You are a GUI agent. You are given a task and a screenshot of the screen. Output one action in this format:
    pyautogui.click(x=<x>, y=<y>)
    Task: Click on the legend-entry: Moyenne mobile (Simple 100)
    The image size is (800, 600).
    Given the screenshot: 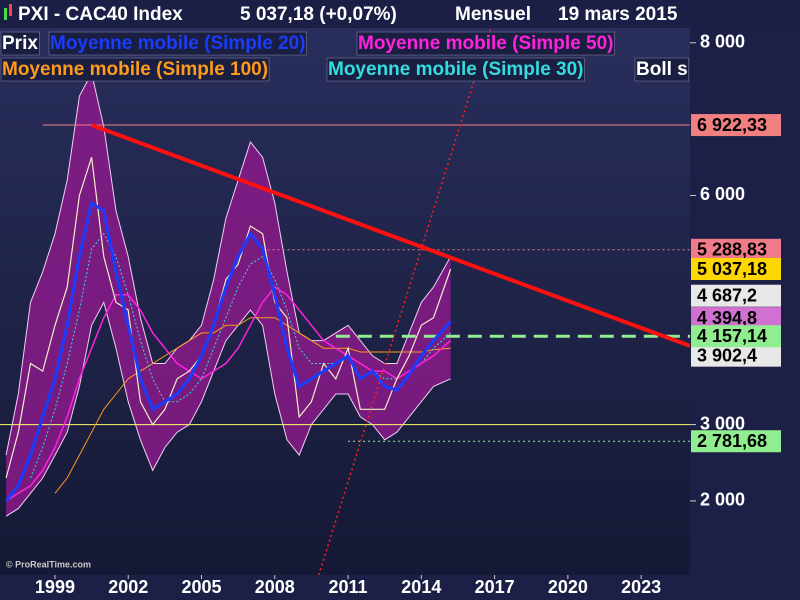 What is the action you would take?
    pyautogui.click(x=135, y=69)
    